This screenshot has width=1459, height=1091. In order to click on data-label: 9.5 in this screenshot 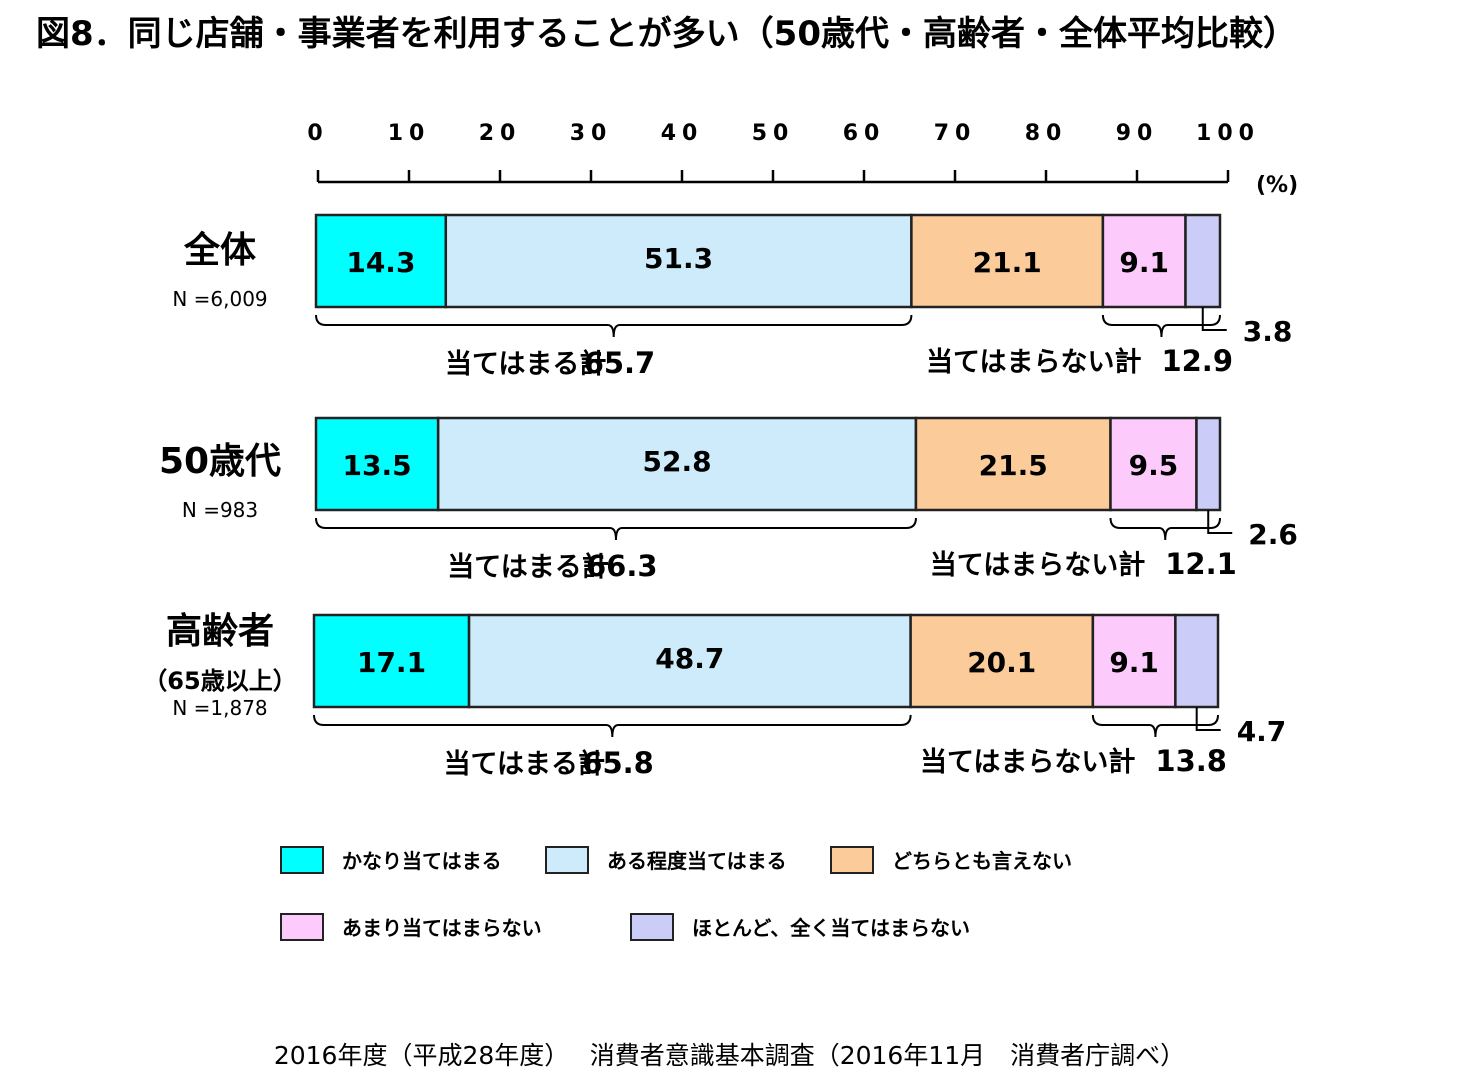, I will do `click(1154, 465)`.